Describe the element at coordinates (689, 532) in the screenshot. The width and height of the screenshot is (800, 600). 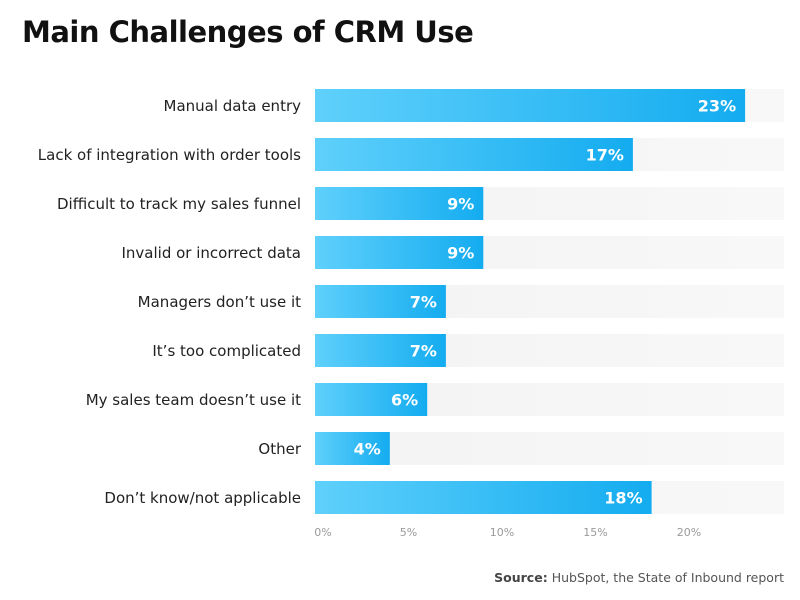
I see `x-tick-label: 20%` at that location.